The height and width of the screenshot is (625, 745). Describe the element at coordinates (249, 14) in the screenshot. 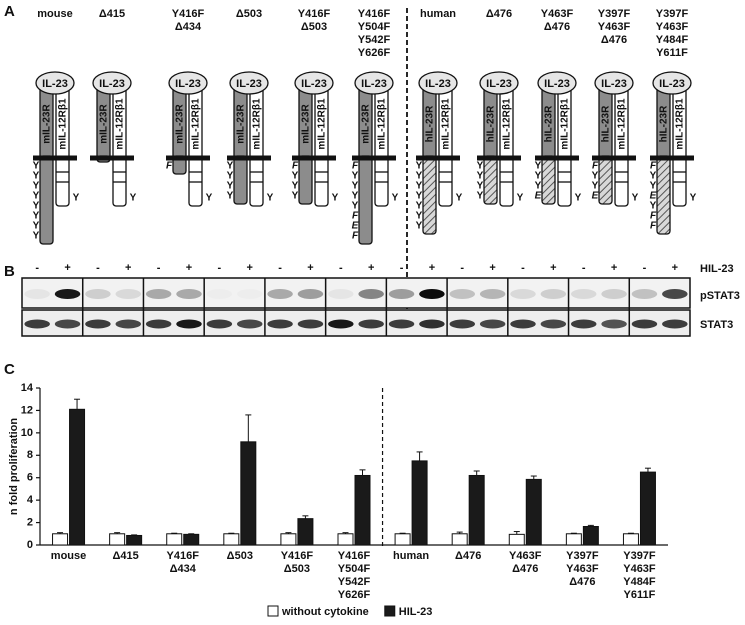

I see `construct-label: Δ503` at that location.